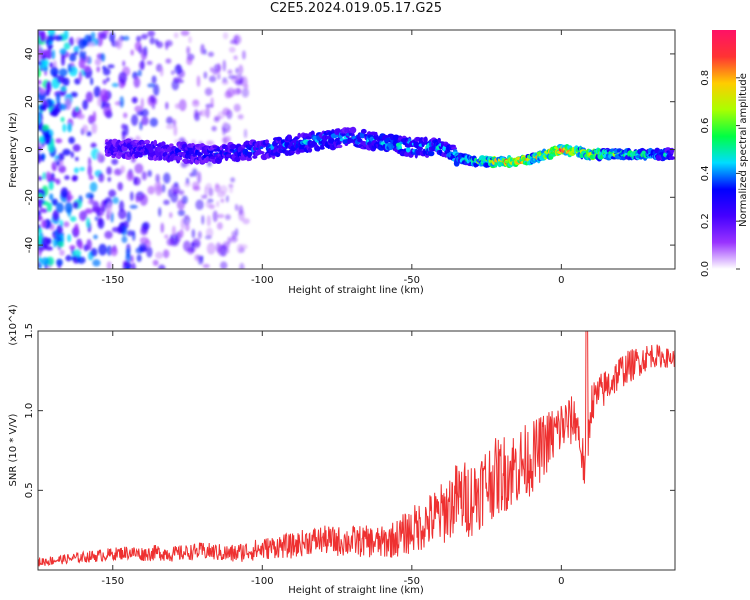 This screenshot has width=750, height=600. Describe the element at coordinates (112, 280) in the screenshot. I see `x-tick-label: -150` at that location.